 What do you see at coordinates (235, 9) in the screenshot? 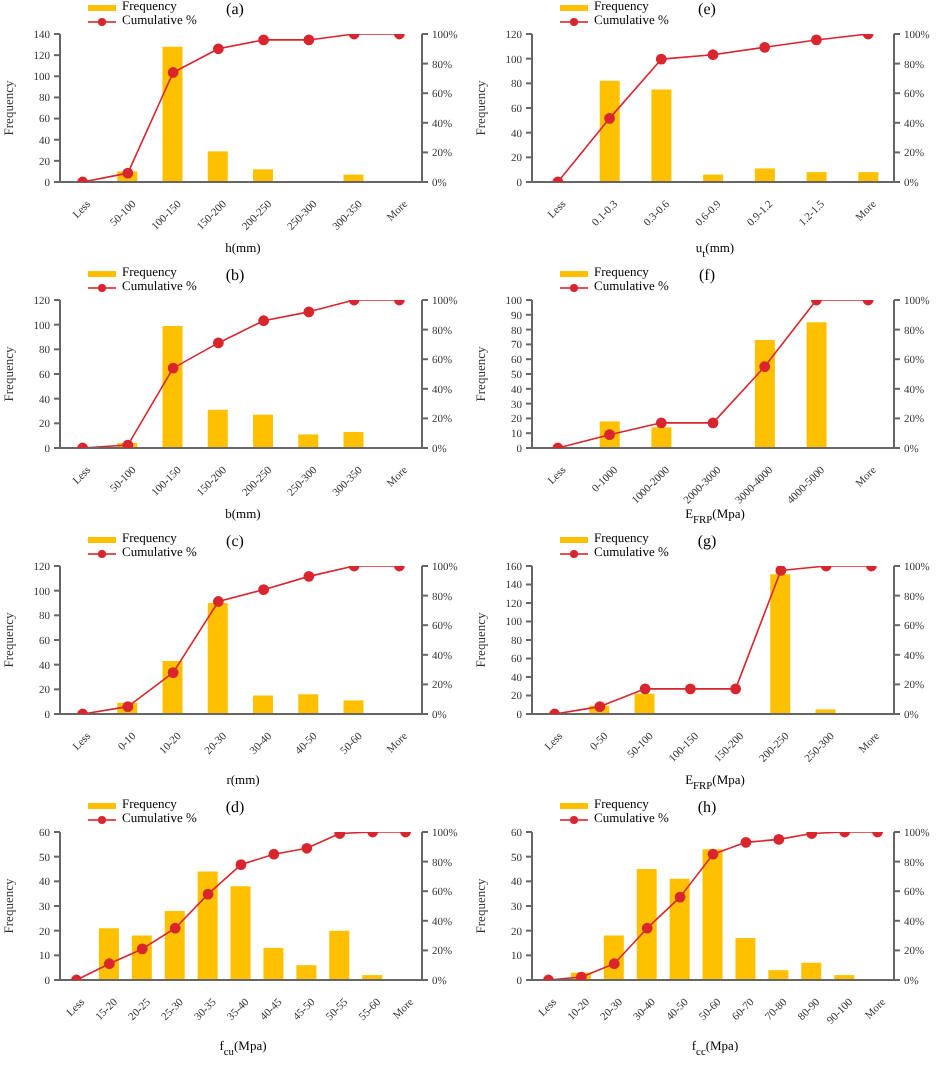
I see `chart-title: (a)` at bounding box center [235, 9].